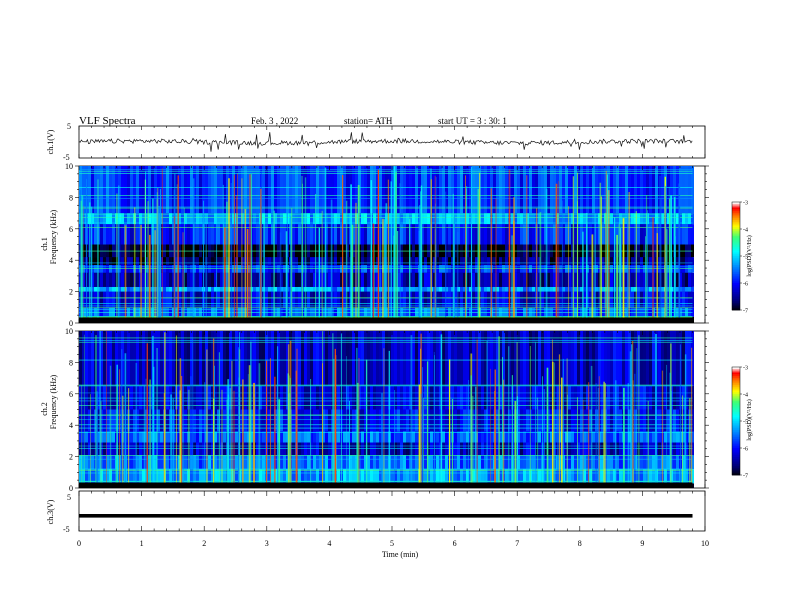  I want to click on ch2-colorbar: -3-4-5-6-7 log(PSD)(V²/Hz), so click(742, 423).